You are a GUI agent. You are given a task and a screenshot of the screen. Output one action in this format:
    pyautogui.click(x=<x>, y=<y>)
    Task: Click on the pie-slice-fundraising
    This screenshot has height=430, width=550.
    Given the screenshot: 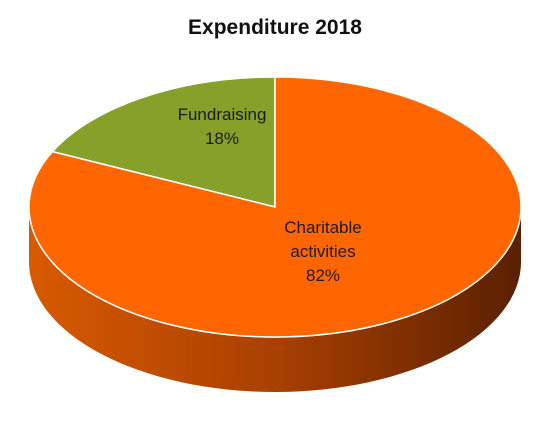 What is the action you would take?
    pyautogui.click(x=163, y=142)
    